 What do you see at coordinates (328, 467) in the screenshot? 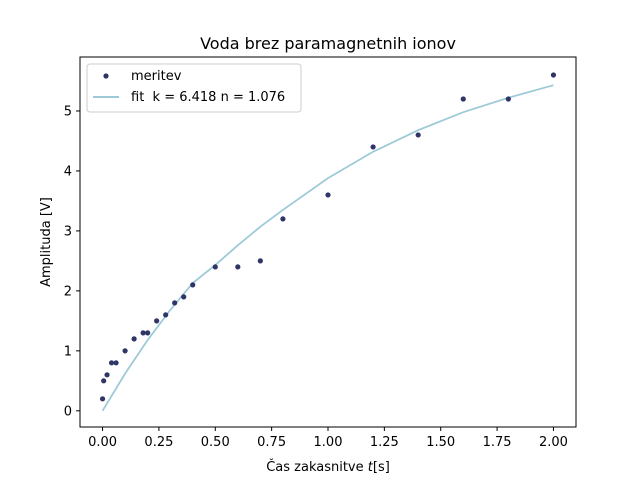
I see `x-axis-label: Čas zakasnitve t[s]` at bounding box center [328, 467].